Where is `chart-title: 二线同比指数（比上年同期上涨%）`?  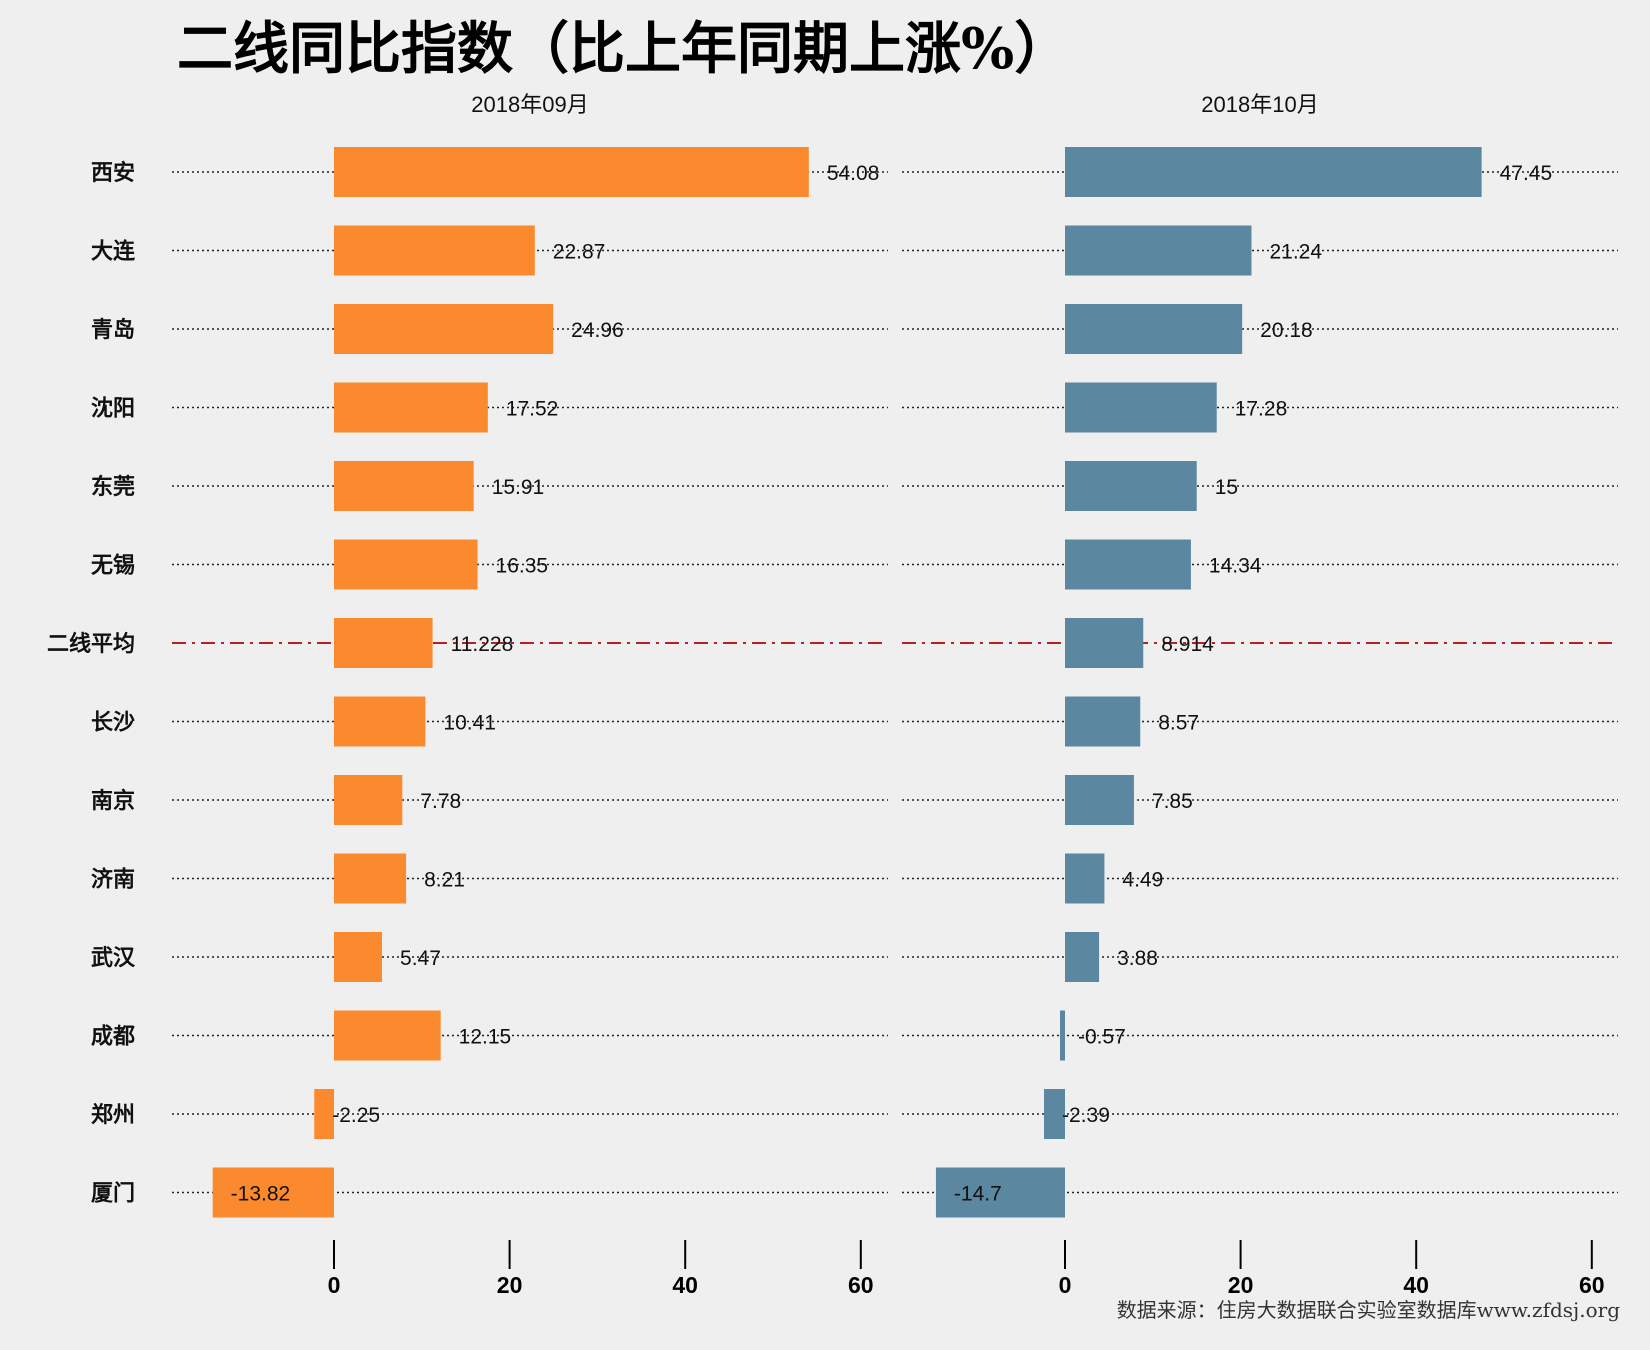 chart-title: 二线同比指数（比上年同期上涨%） is located at coordinates (623, 49).